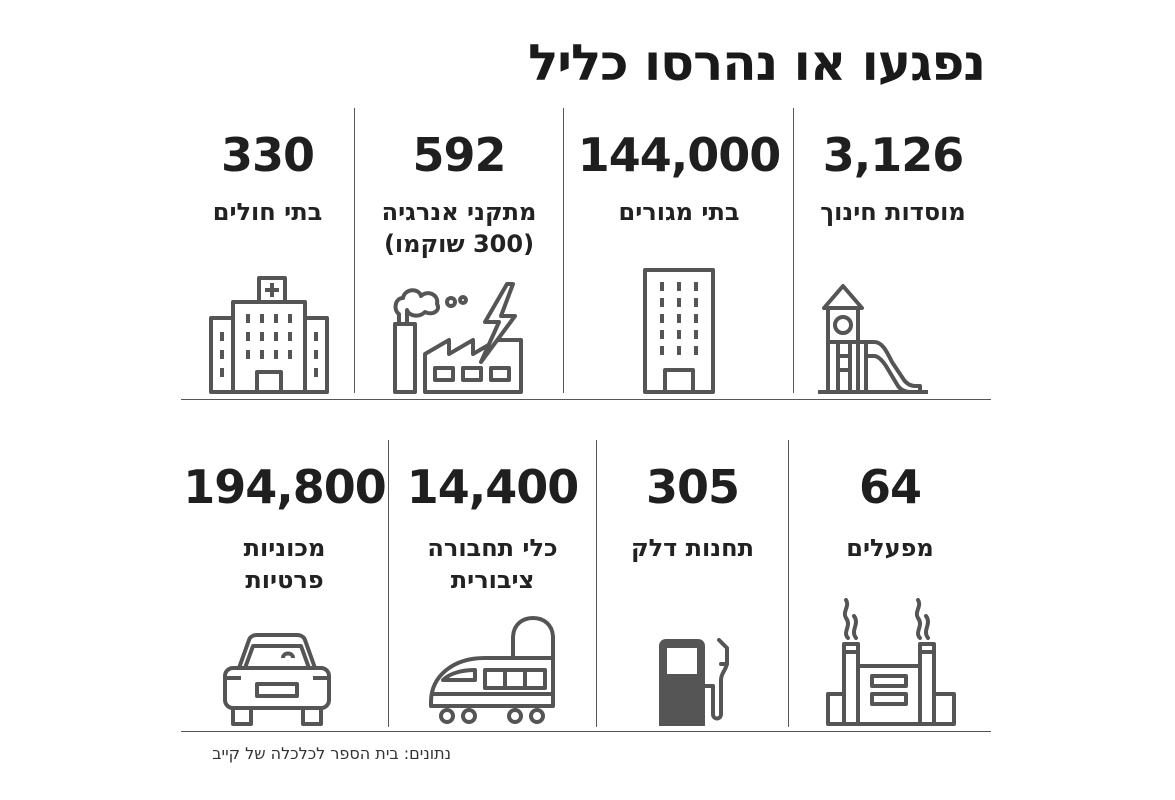 This screenshot has width=1175, height=800. Describe the element at coordinates (492, 670) in the screenshot. I see `train-icon` at that location.